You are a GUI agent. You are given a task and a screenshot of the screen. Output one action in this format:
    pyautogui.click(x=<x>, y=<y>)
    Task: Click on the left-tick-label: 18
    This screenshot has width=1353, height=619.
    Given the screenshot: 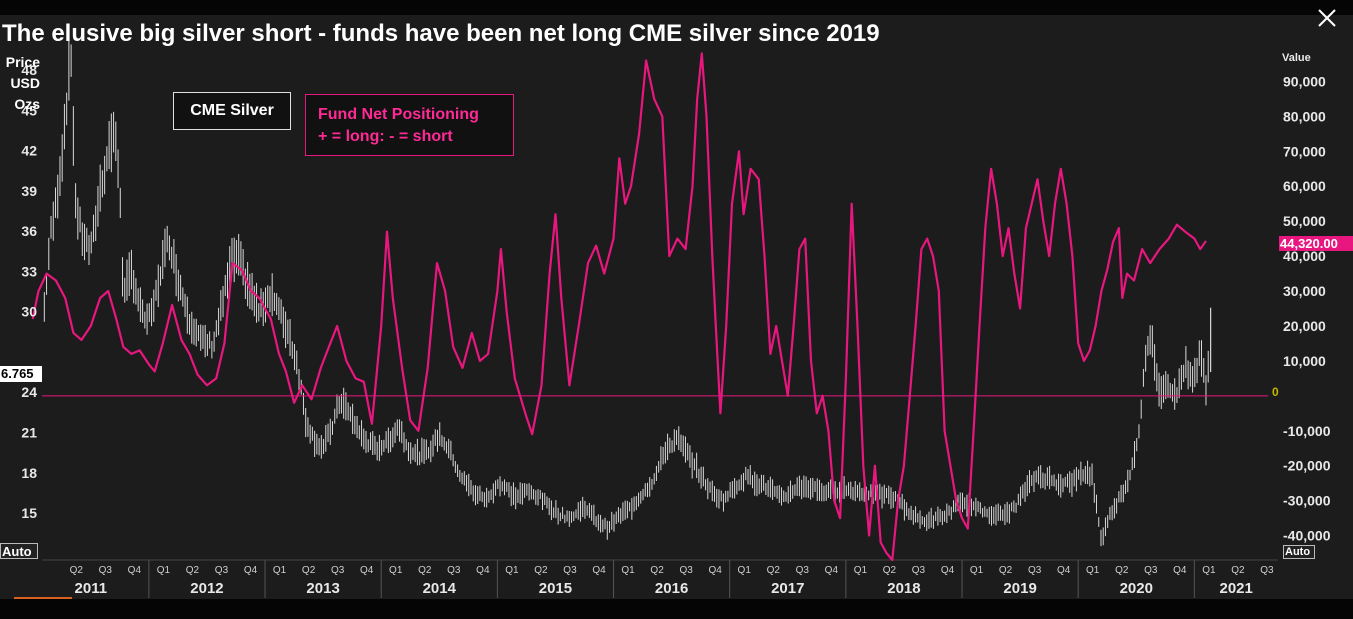 What is the action you would take?
    pyautogui.click(x=29, y=473)
    